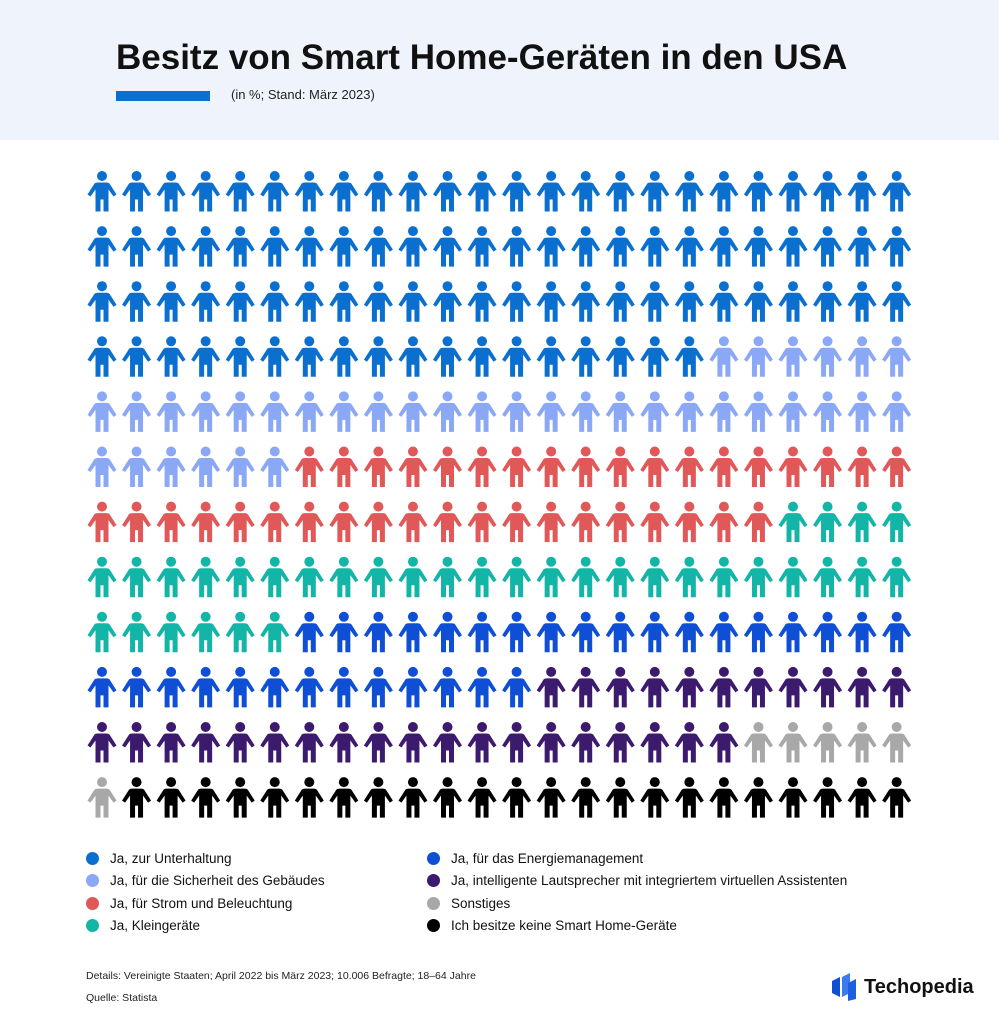 The image size is (999, 1024). What do you see at coordinates (902, 987) in the screenshot?
I see `brand-logo: Techopedia` at bounding box center [902, 987].